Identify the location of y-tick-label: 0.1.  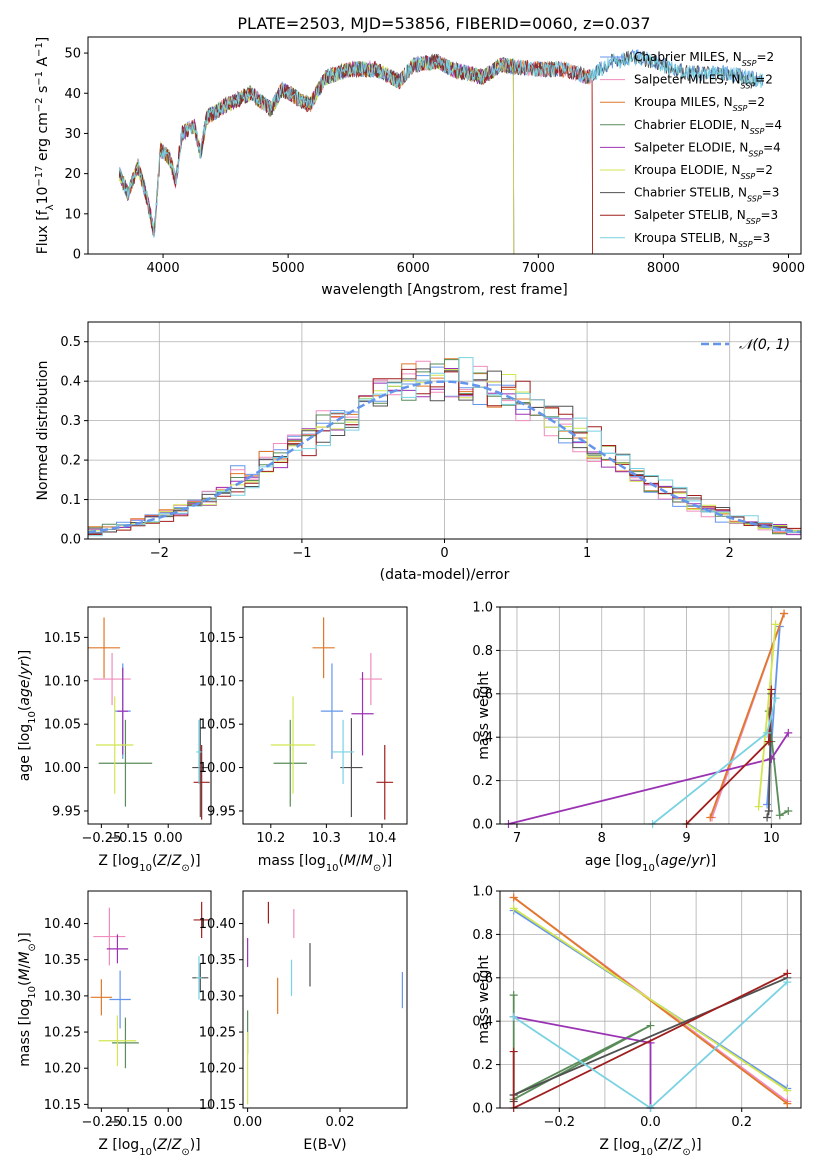
(70, 500).